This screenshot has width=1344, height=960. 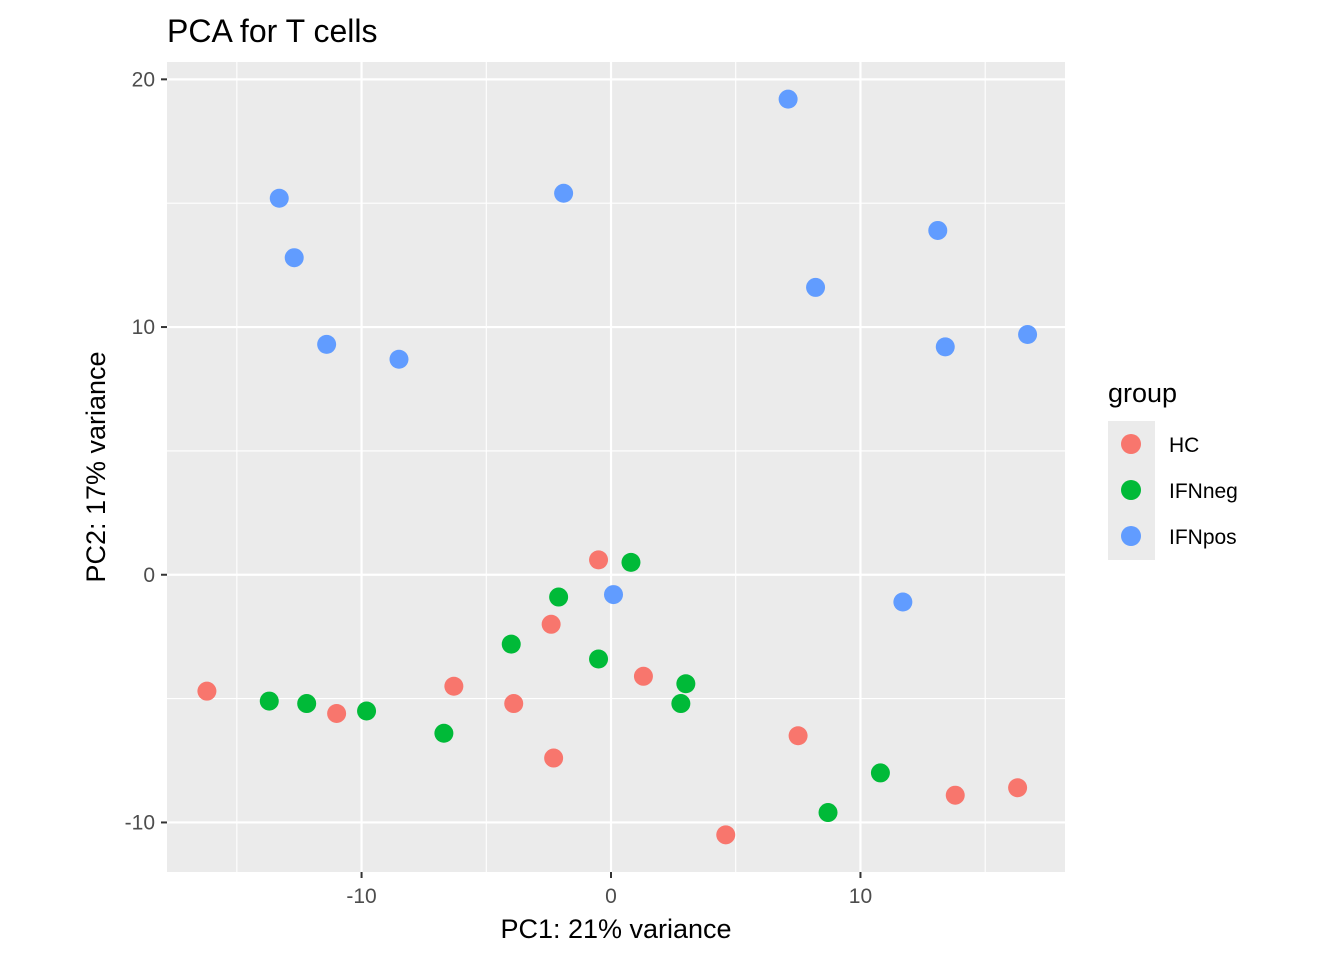 I want to click on y-tick-label: 0, so click(x=149, y=575).